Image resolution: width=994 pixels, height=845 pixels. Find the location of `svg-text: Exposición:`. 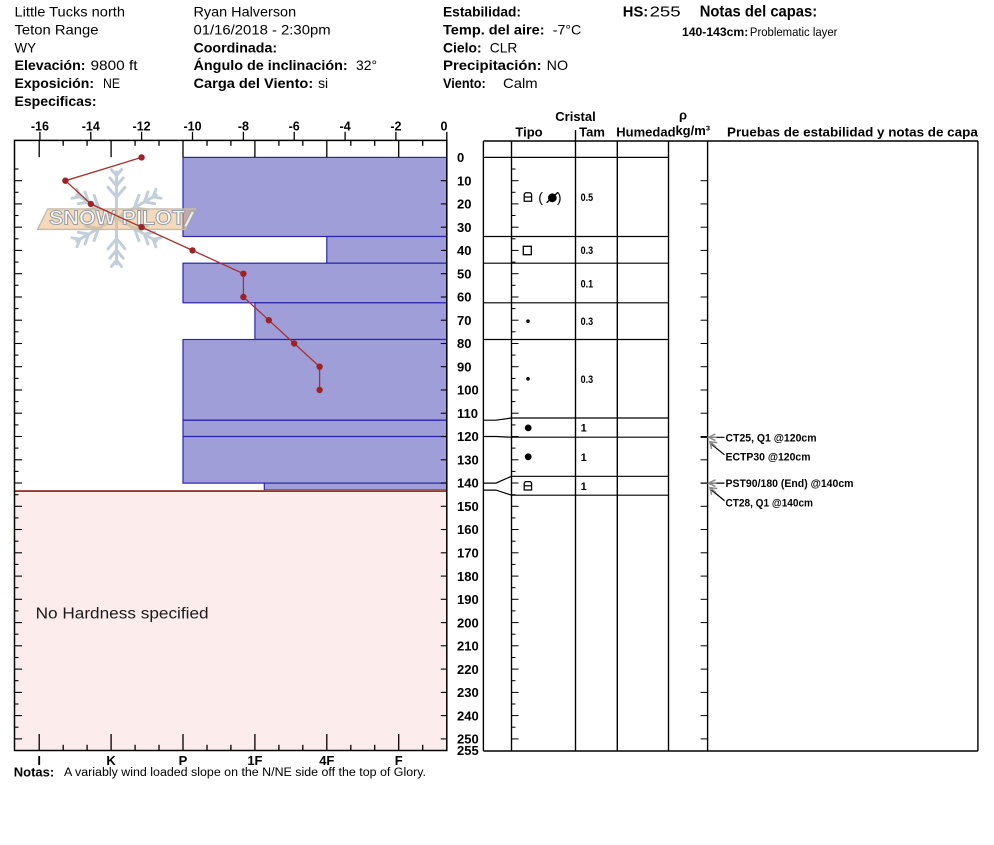

svg-text: Exposición: is located at coordinates (55, 83).